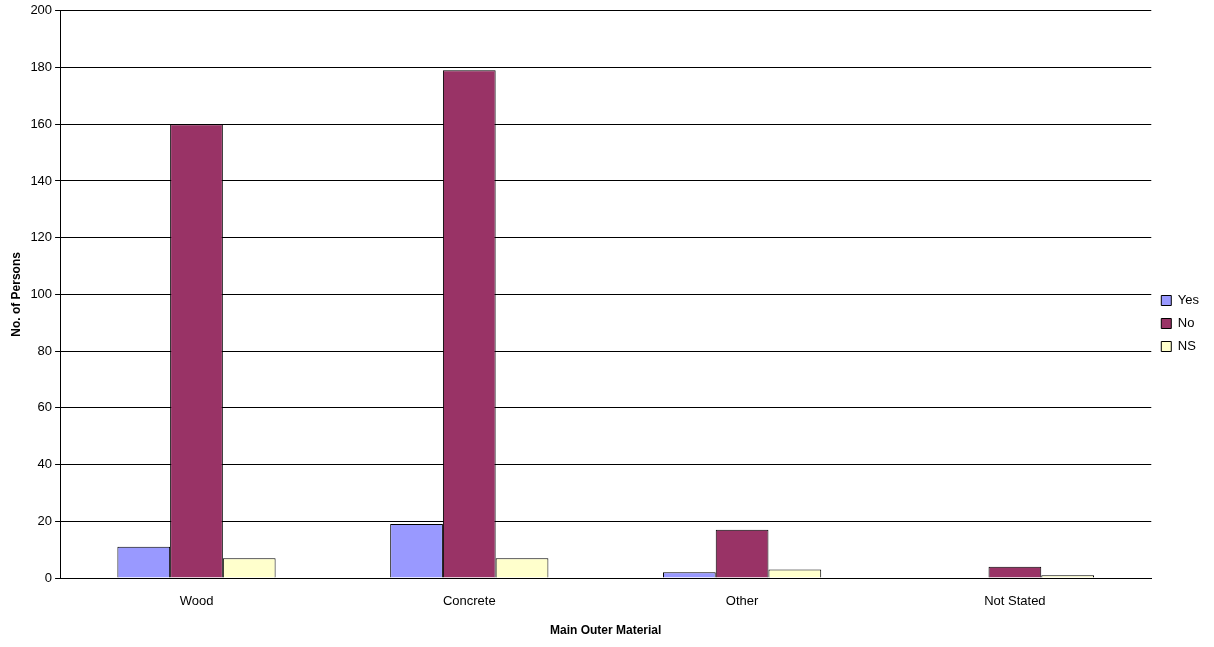 The height and width of the screenshot is (647, 1214). Describe the element at coordinates (41, 237) in the screenshot. I see `y-tick-label: 120` at that location.